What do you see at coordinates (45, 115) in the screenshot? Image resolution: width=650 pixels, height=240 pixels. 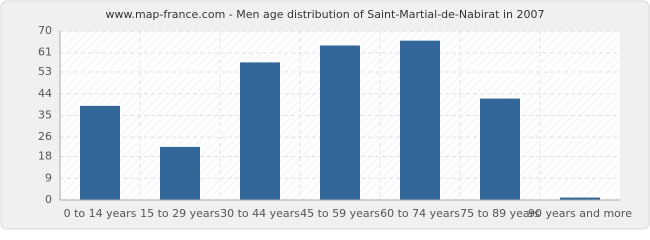 I see `y-tick-label: 35` at bounding box center [45, 115].